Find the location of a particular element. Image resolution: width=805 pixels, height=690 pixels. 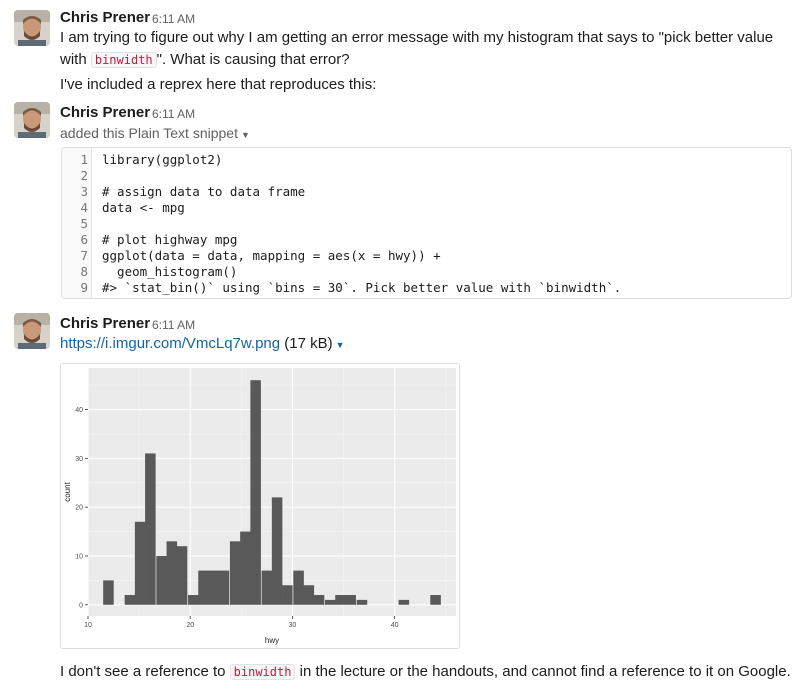

code-line: 2 is located at coordinates (426, 176).